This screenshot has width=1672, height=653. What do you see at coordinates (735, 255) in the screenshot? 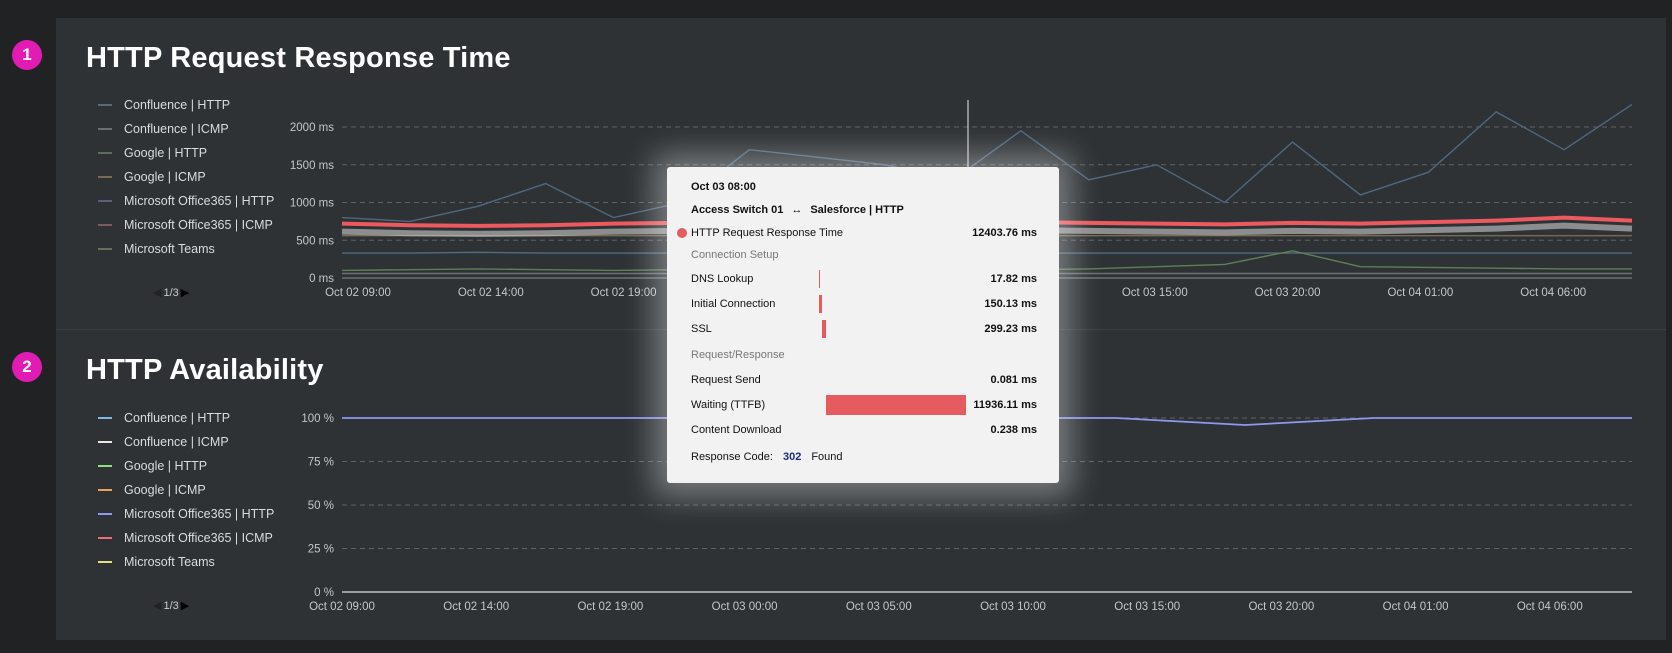
I see `tooltip-section-heading: Connection Setup` at bounding box center [735, 255].